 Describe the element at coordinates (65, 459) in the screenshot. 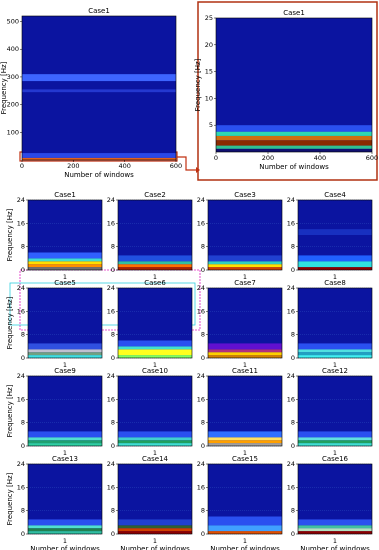

I see `panel-title: Case13` at that location.